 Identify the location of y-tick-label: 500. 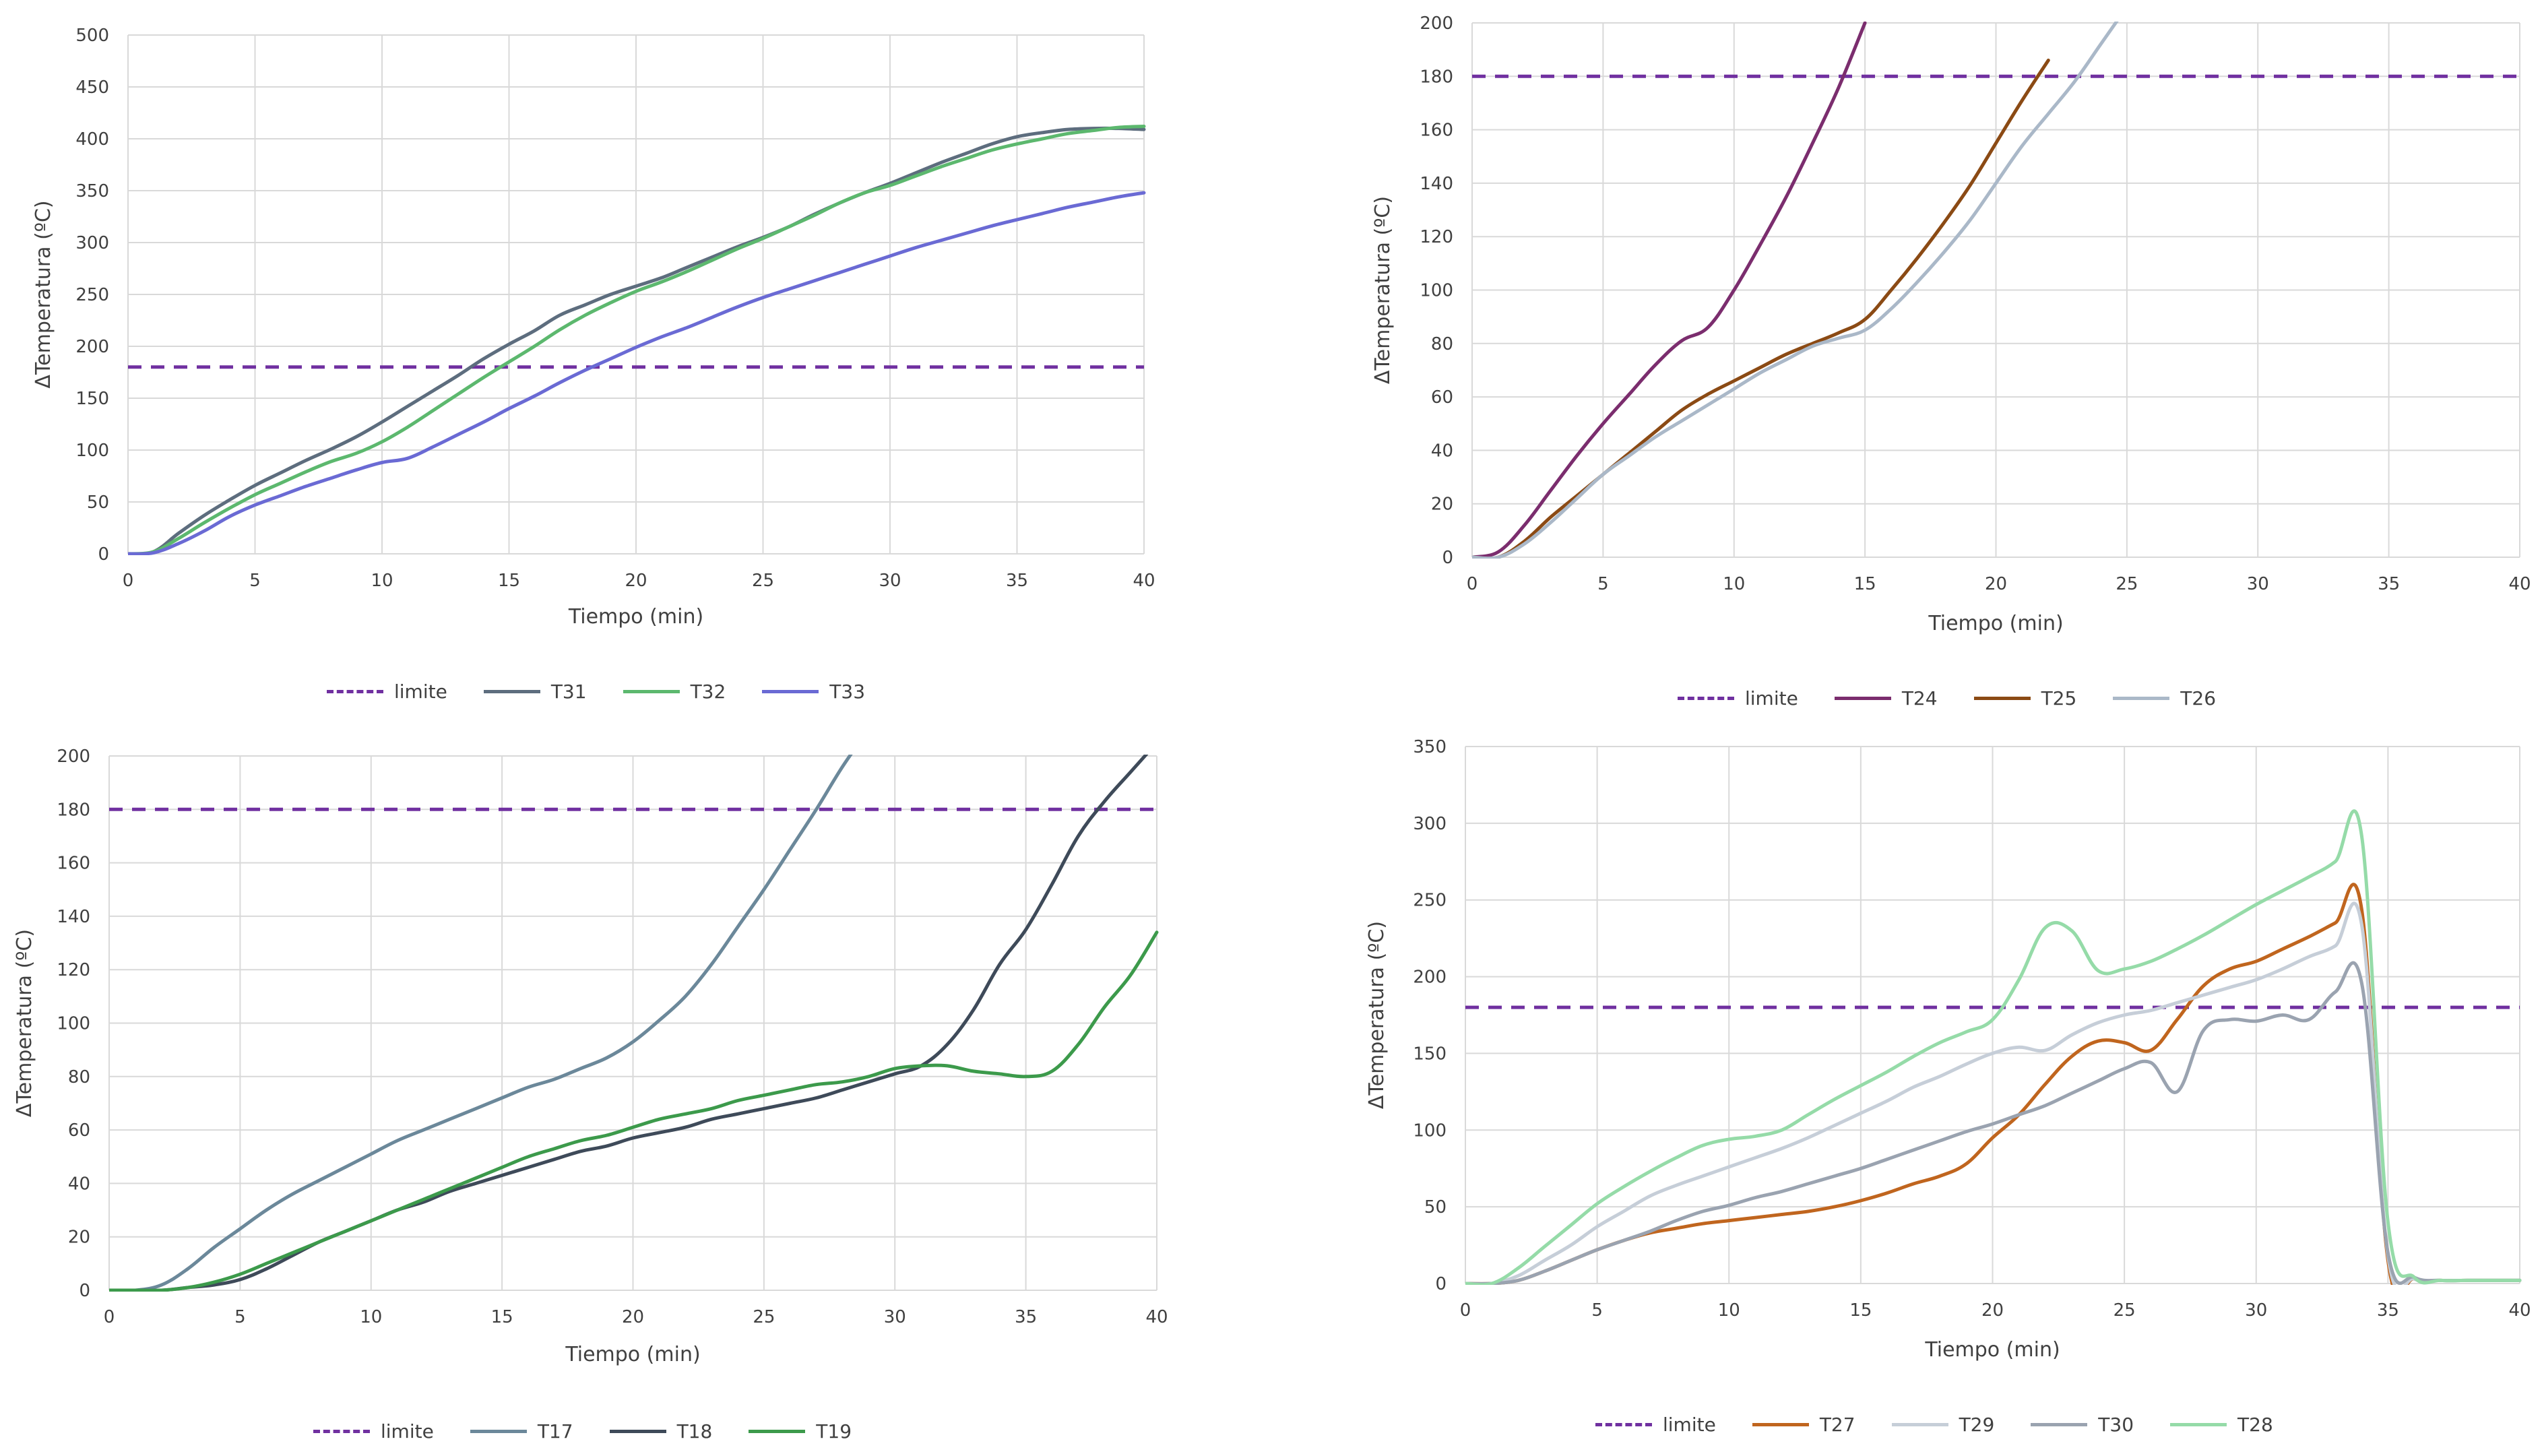
(92, 36).